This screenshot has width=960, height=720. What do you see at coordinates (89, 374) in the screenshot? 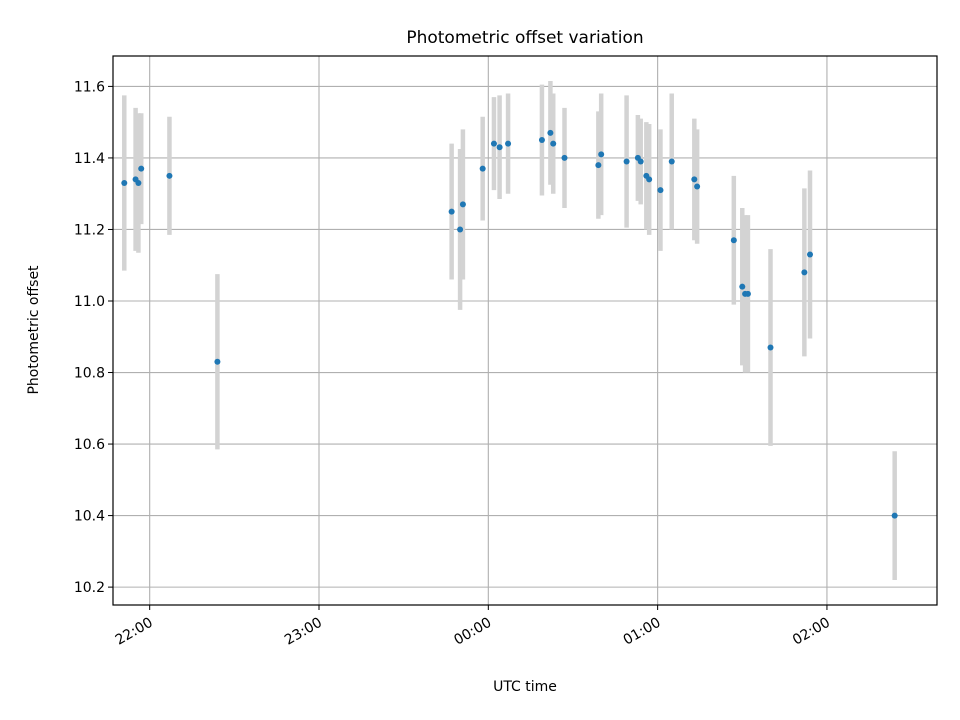
I see `y-tick-label: 10.8` at bounding box center [89, 374].